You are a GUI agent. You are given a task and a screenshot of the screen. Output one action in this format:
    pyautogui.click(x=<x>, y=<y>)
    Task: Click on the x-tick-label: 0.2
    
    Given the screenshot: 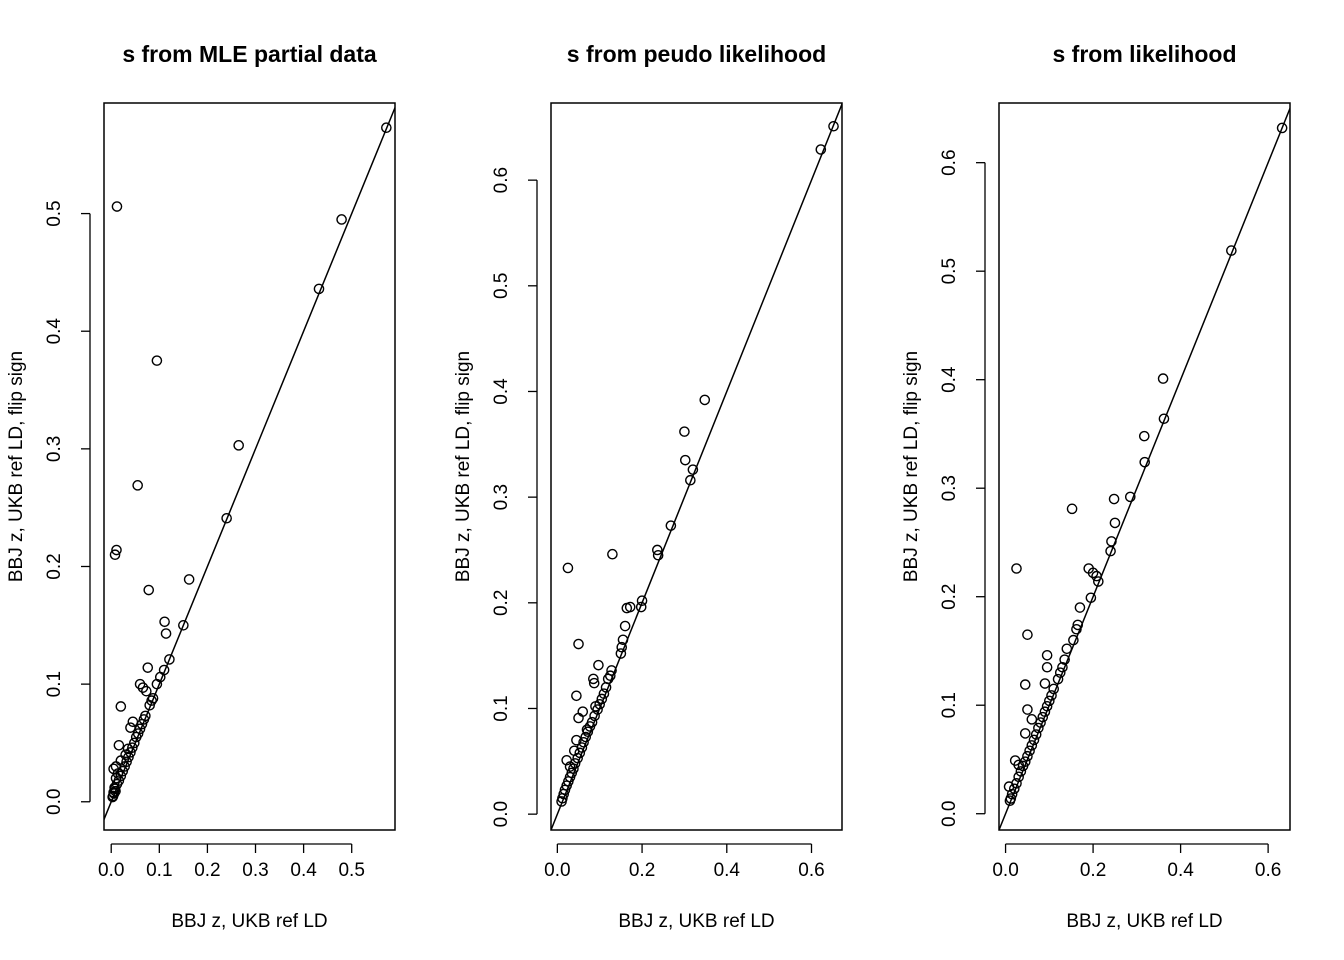 What is the action you would take?
    pyautogui.click(x=1093, y=870)
    